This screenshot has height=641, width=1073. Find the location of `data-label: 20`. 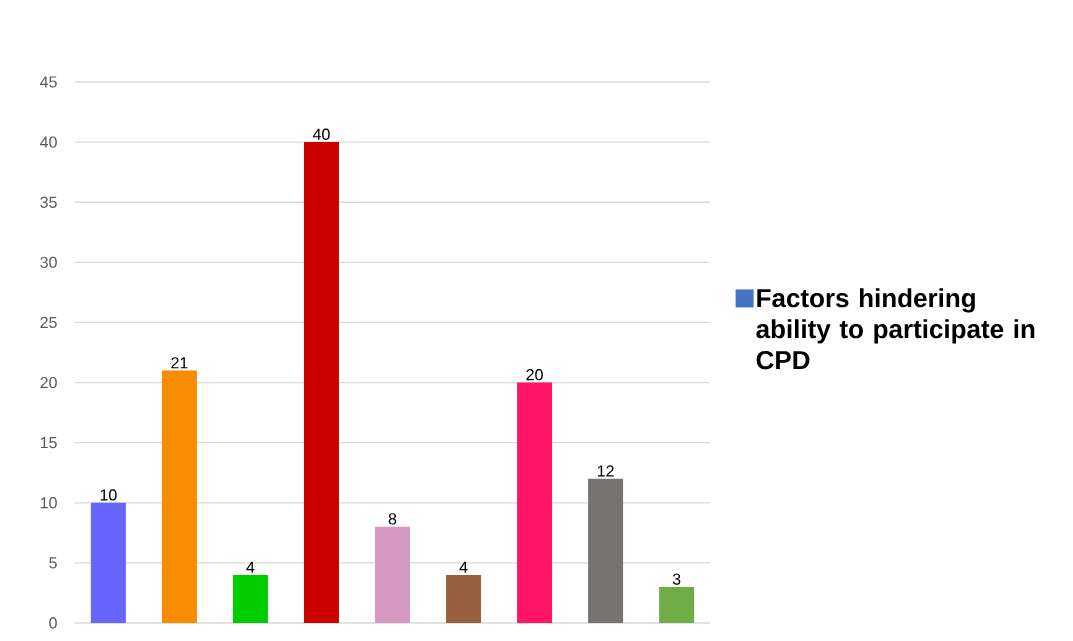

data-label: 20 is located at coordinates (534, 375).